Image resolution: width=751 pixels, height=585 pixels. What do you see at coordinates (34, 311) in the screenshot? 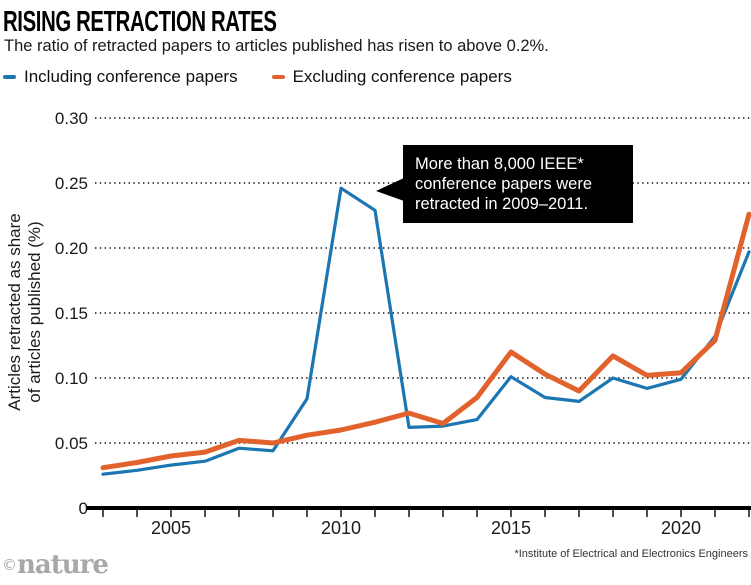
I see `y-axis-title: of articles published (%)` at bounding box center [34, 311].